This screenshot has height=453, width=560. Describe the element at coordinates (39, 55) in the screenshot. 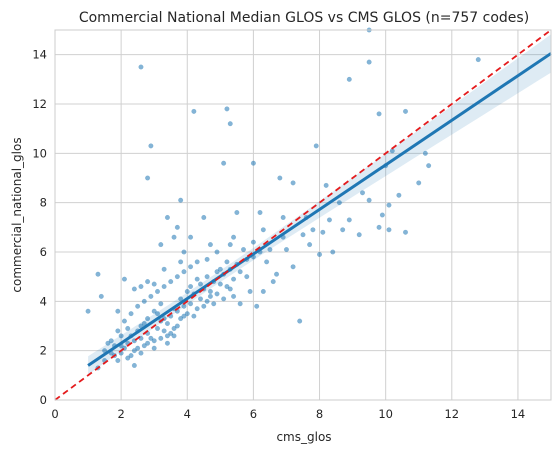

I see `y-tick-label: 14` at that location.